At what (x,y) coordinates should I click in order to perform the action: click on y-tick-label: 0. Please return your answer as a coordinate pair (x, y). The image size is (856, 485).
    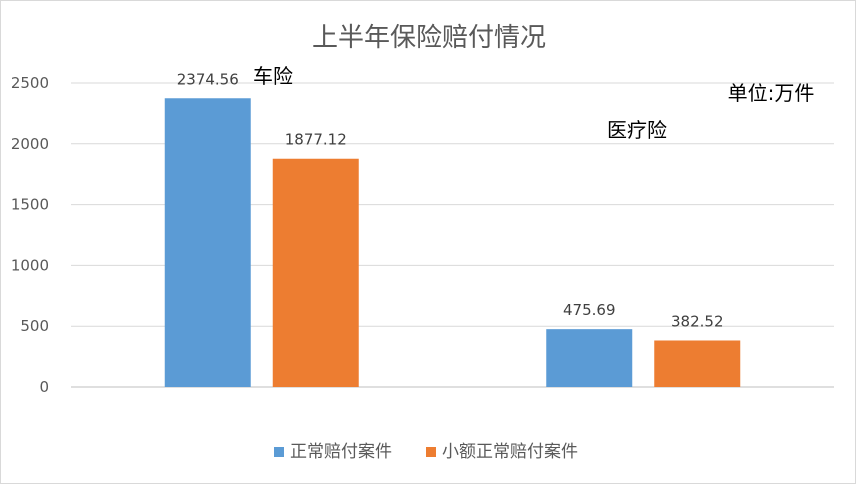
    Looking at the image, I should click on (44, 387).